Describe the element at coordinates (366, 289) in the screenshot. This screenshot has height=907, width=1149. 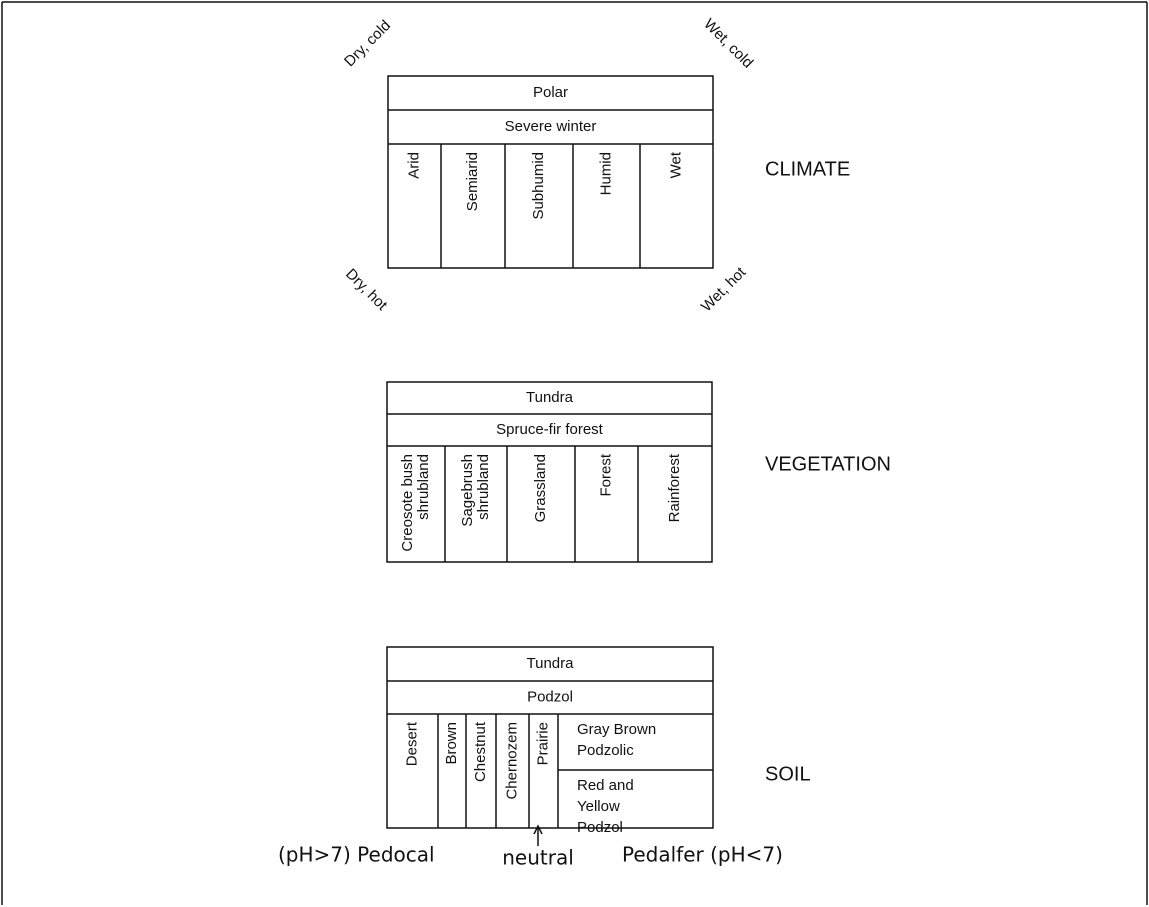
I see `corner-label: Dry, hot` at that location.